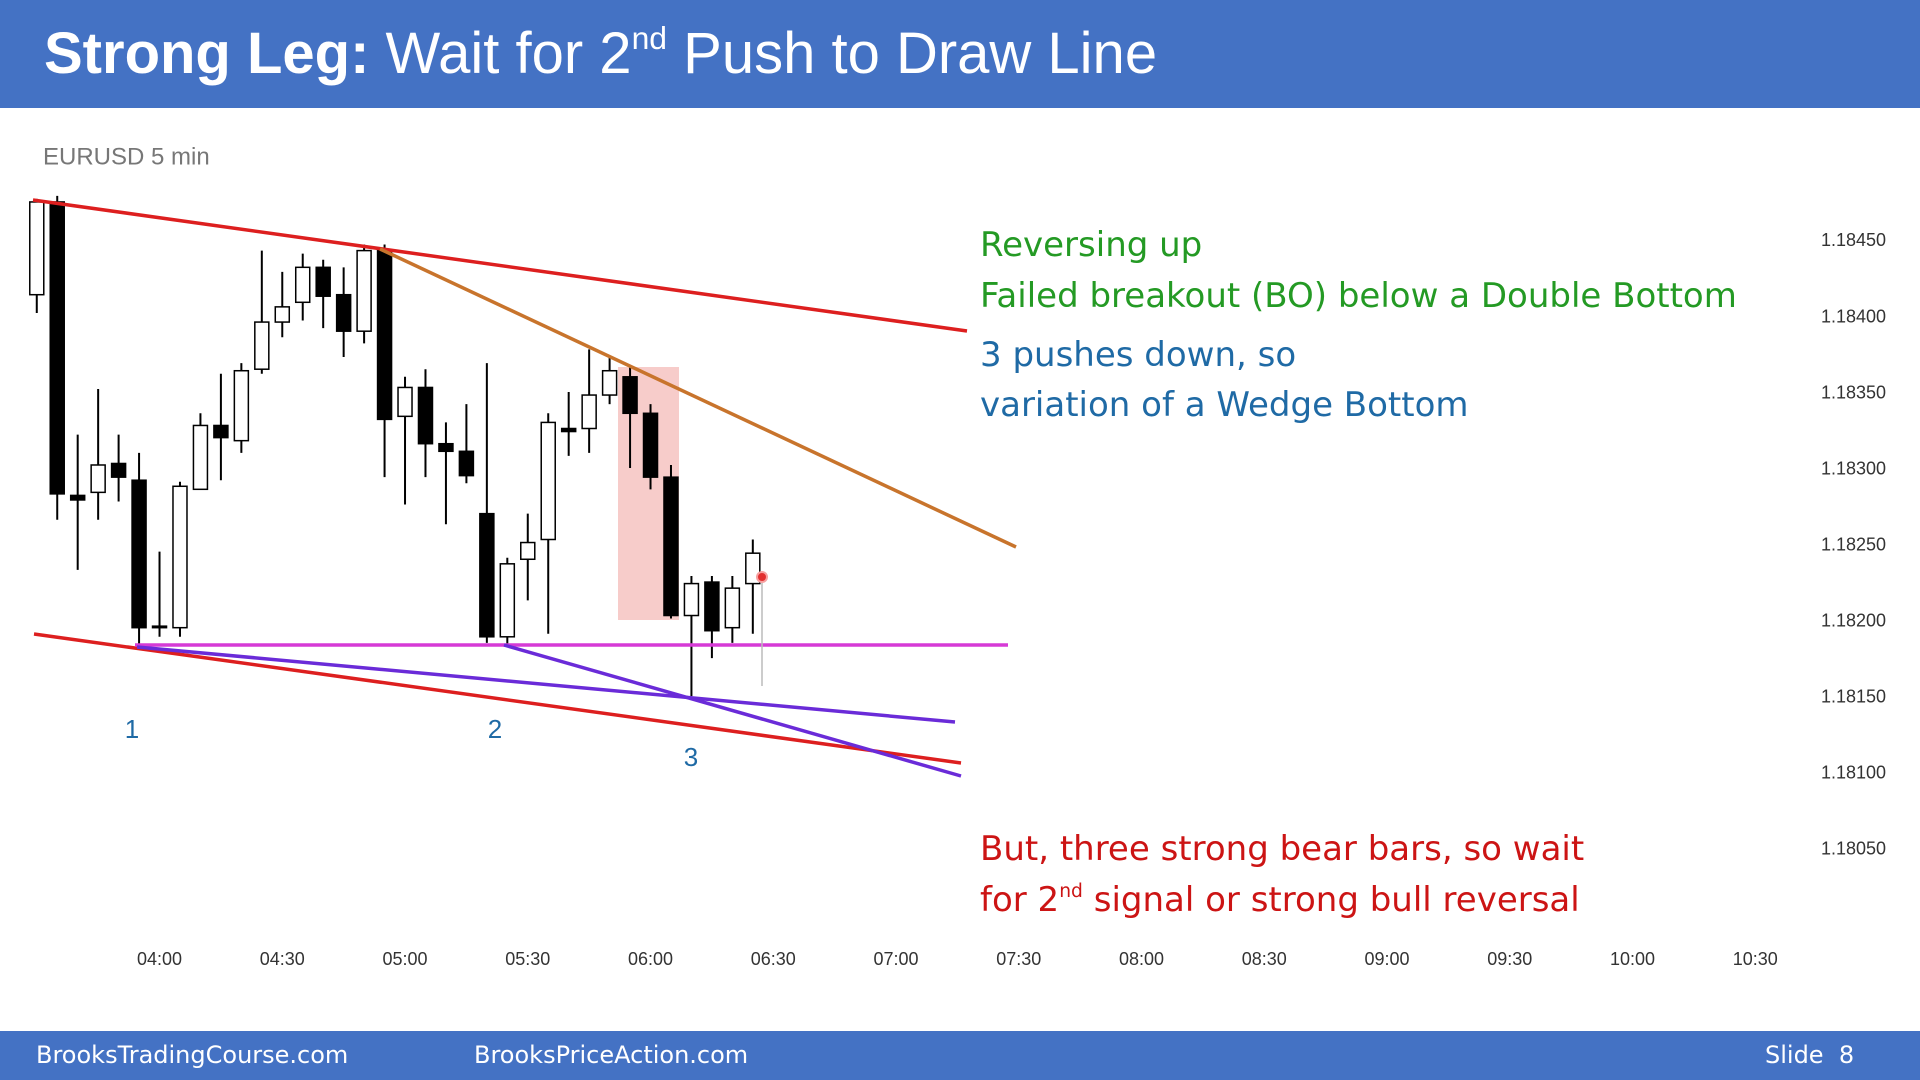  What do you see at coordinates (282, 959) in the screenshot?
I see `x-tick-label: 04:30` at bounding box center [282, 959].